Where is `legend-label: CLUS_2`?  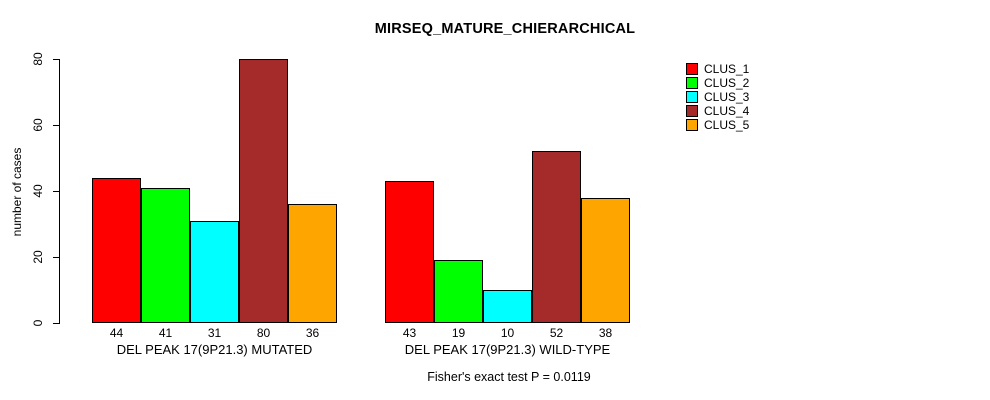
legend-label: CLUS_2 is located at coordinates (727, 83).